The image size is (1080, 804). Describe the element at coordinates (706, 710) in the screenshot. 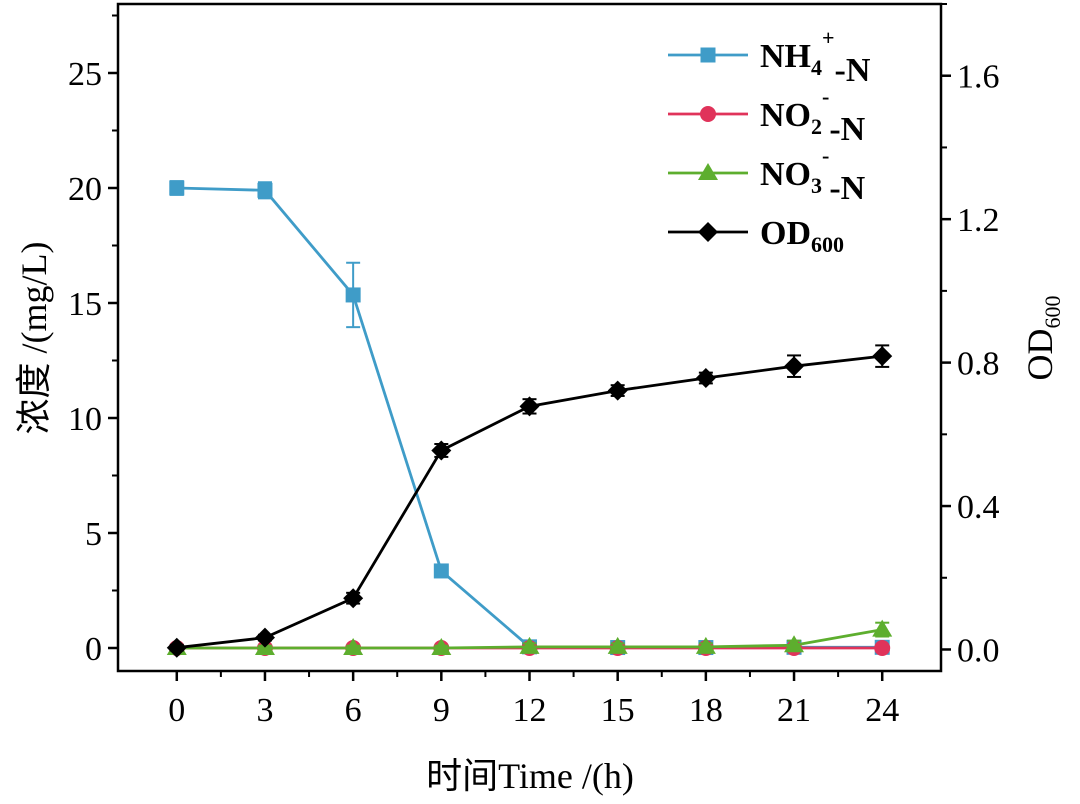

I see `x-tick-label: 18` at that location.